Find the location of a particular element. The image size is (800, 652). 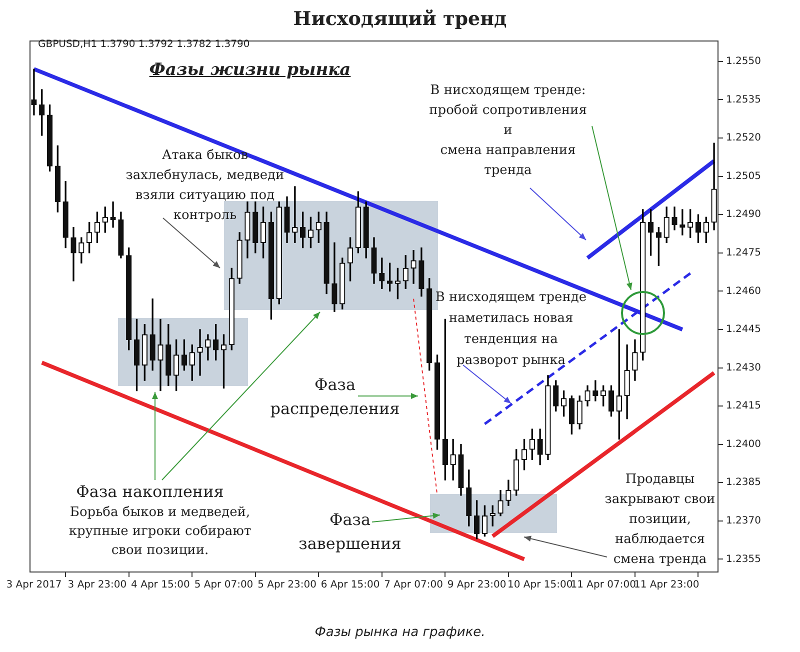

y-tick-label: 1.2505 is located at coordinates (743, 176).